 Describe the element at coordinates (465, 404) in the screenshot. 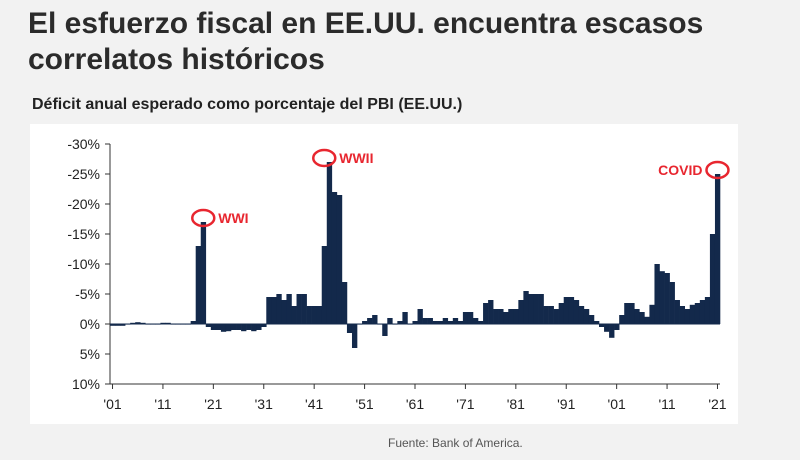

I see `x-tick-label: '71` at that location.